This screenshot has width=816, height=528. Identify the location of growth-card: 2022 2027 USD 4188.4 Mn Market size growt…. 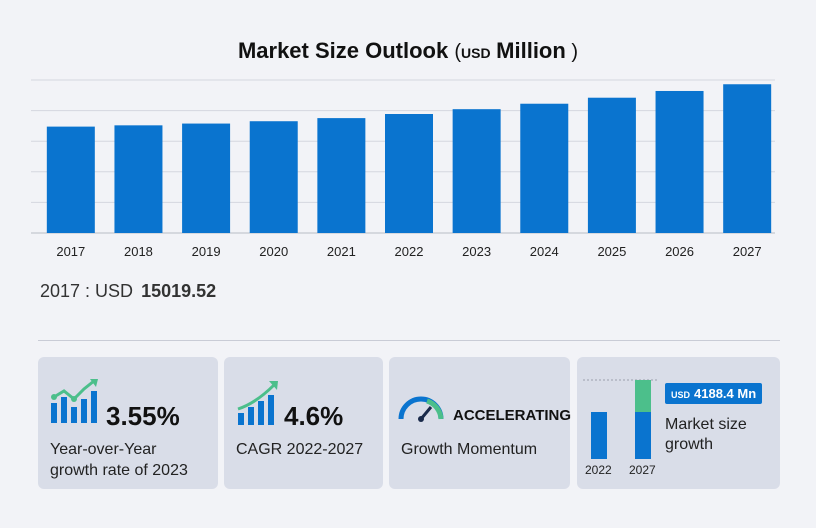
(678, 423).